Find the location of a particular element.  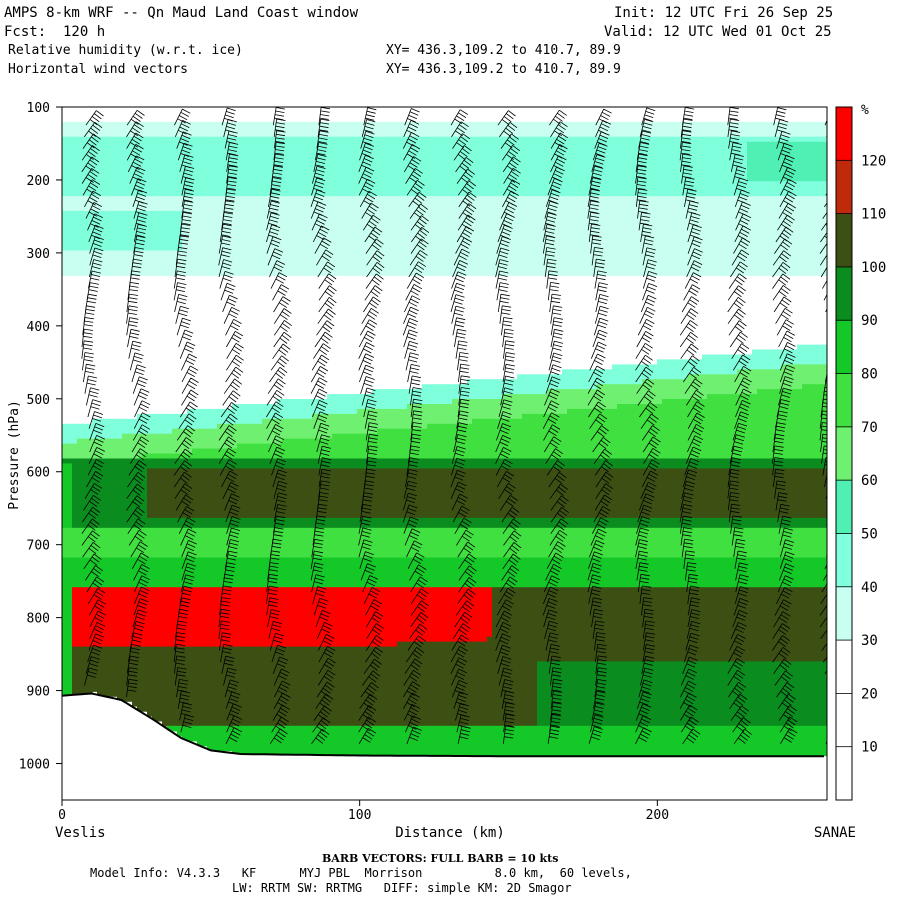

xy-range-1: XY= 436.3,109.2 to 410.7, 89.9 is located at coordinates (503, 50).